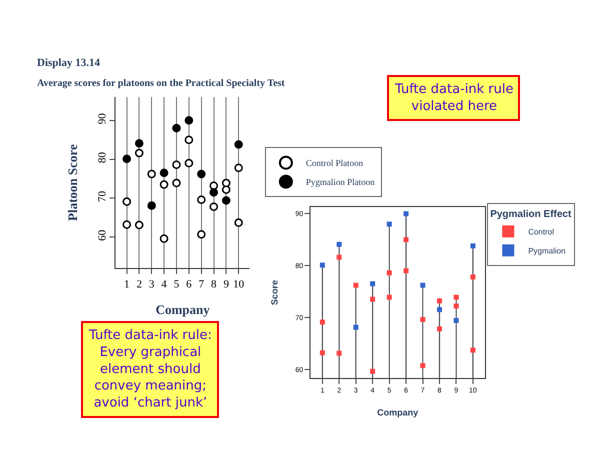 The image size is (609, 460). Describe the element at coordinates (201, 284) in the screenshot. I see `x-tick-label: 7` at that location.